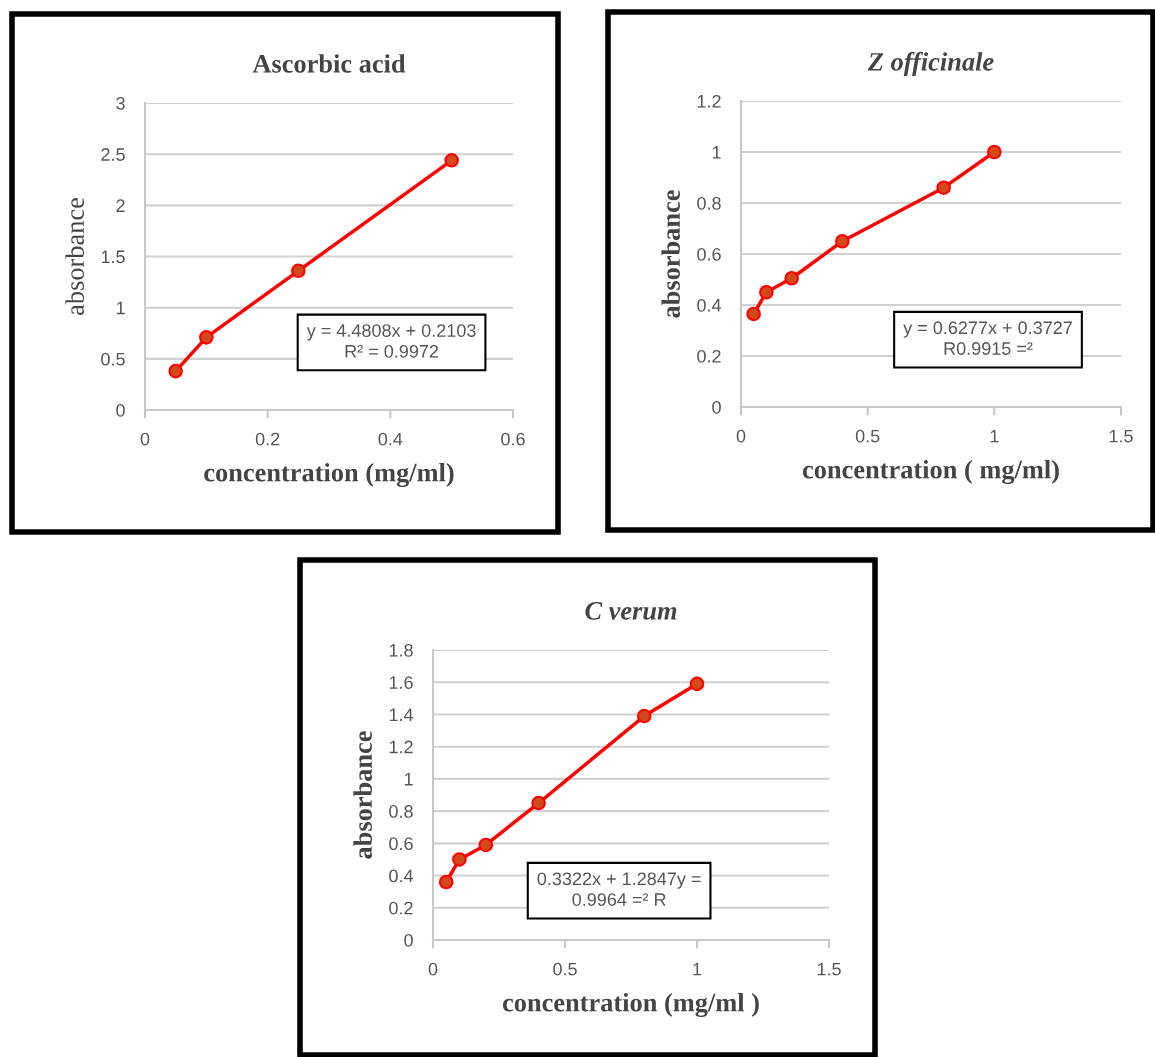 This screenshot has width=1155, height=1057. What do you see at coordinates (391, 341) in the screenshot?
I see `annotation: y = 4.4808x + 0.2103 R² = 0.9972` at bounding box center [391, 341].